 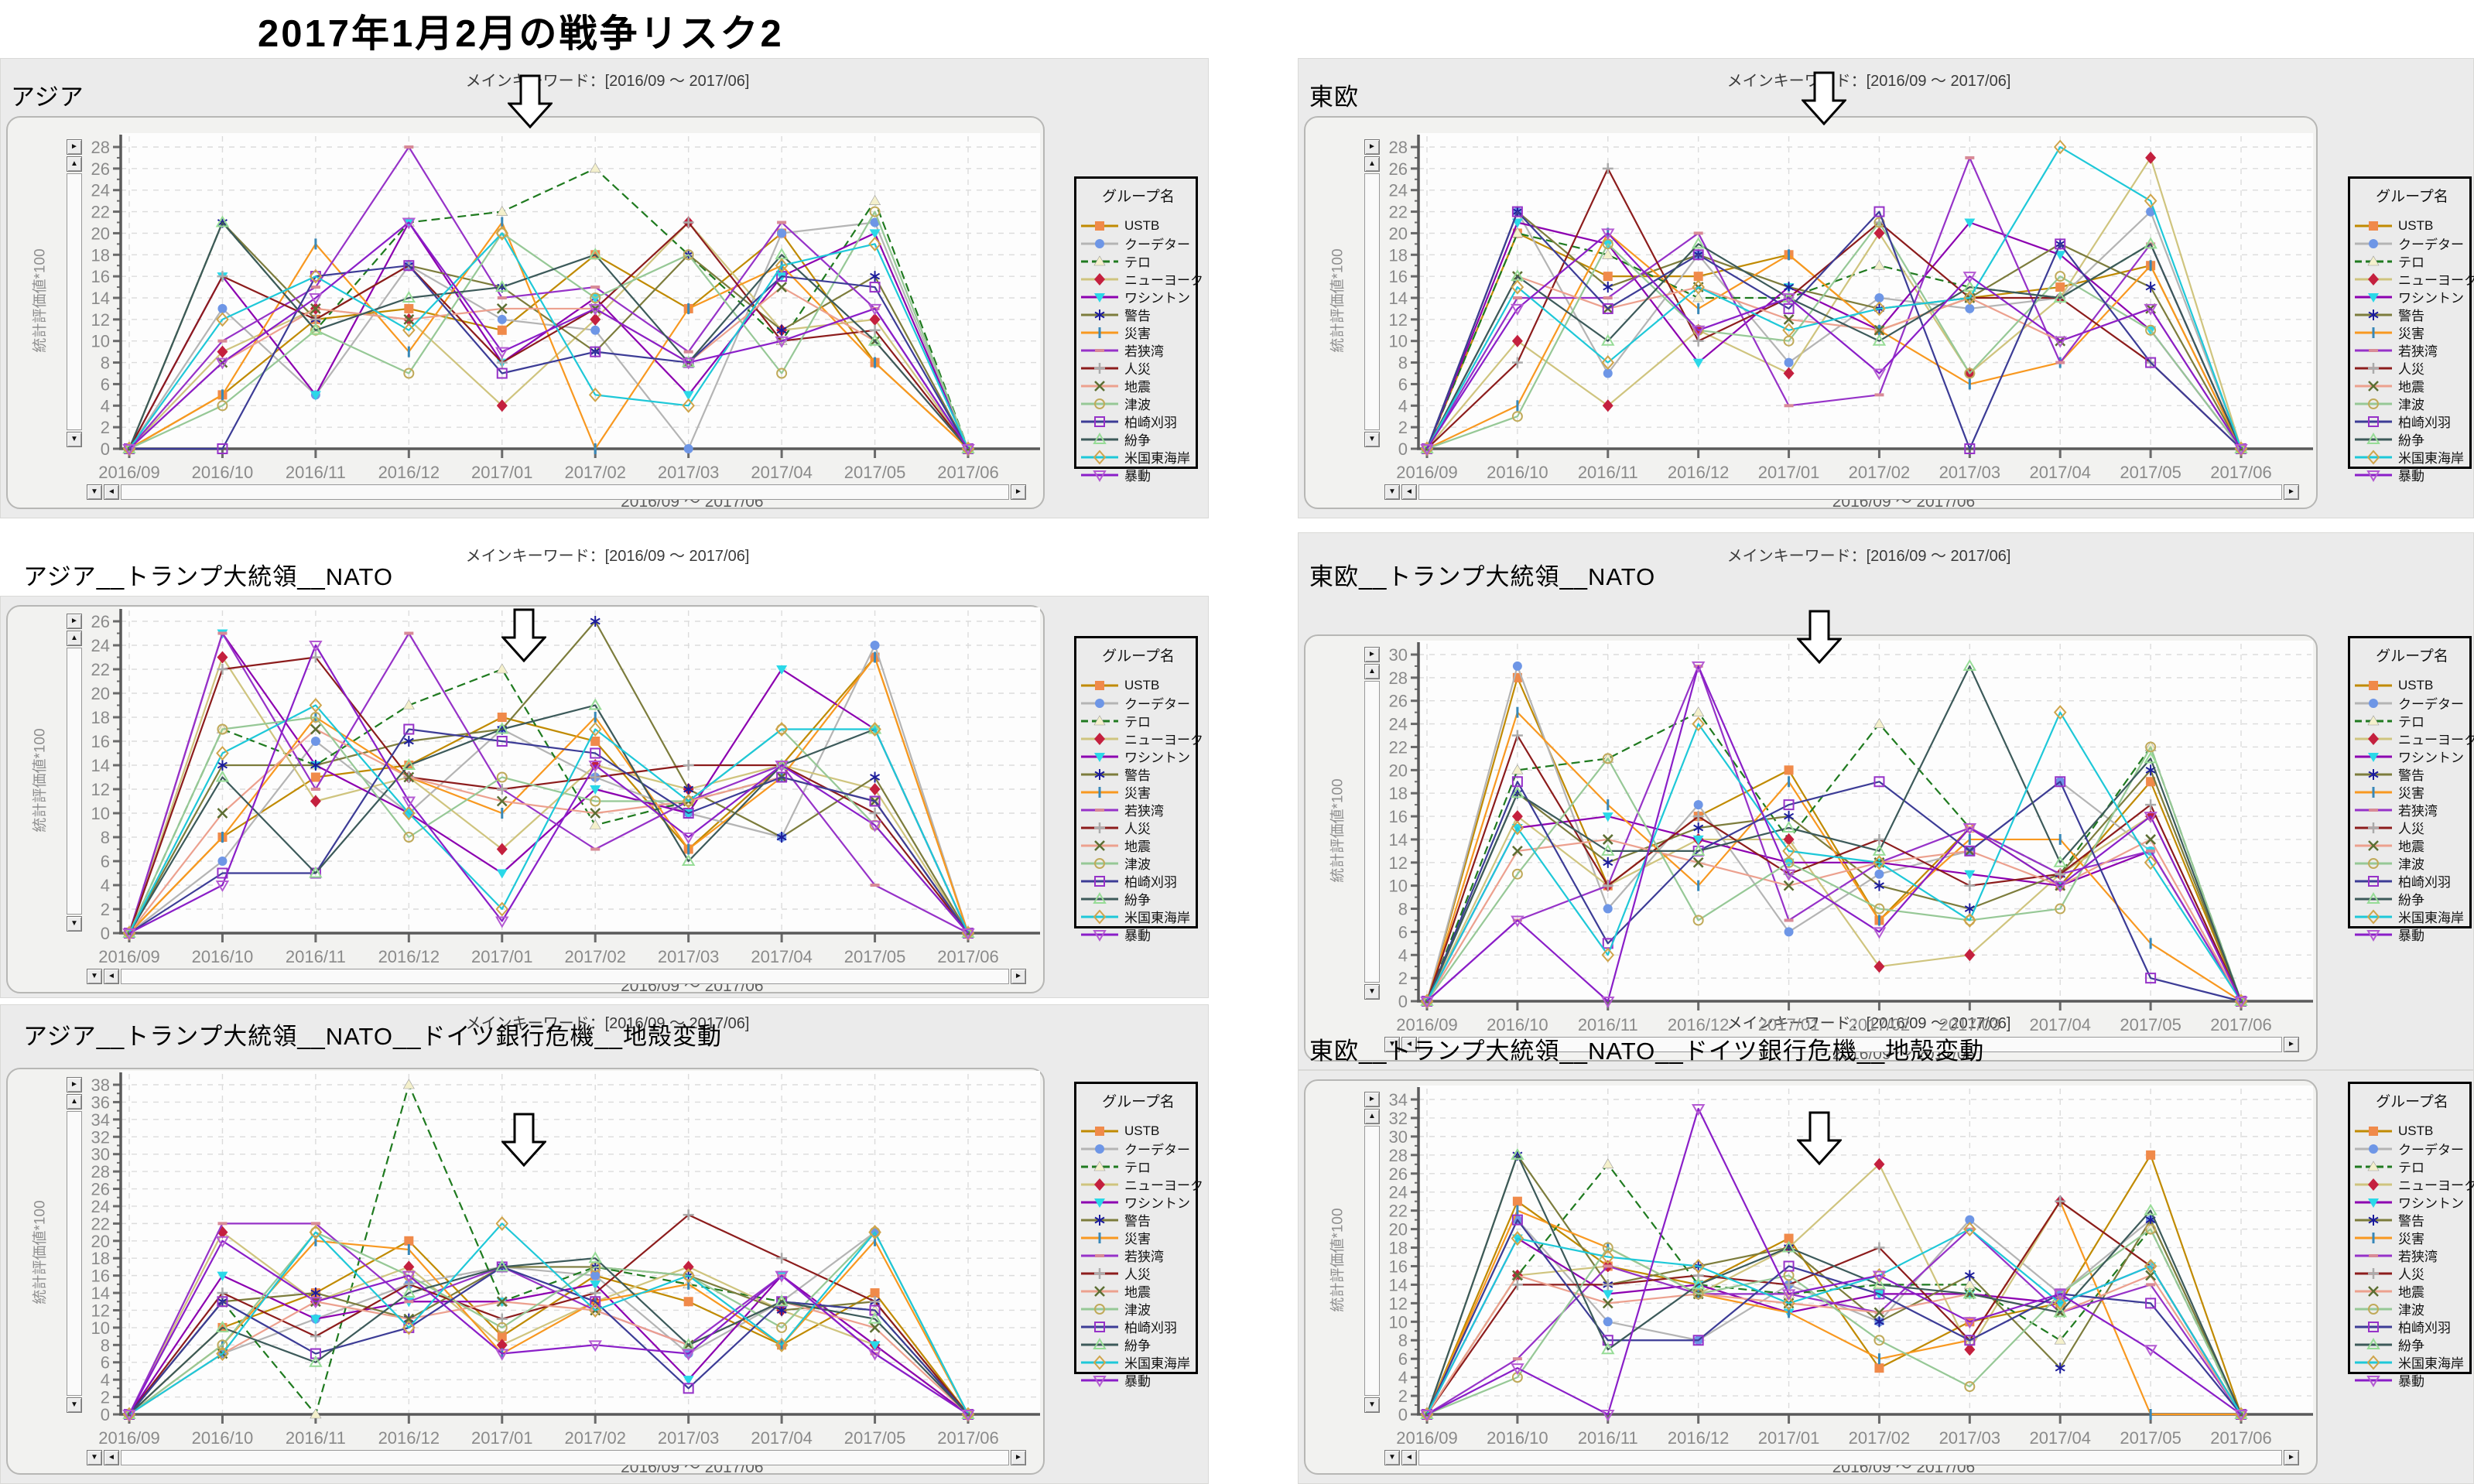 I want to click on legend-item: 紛争, so click(x=2412, y=439).